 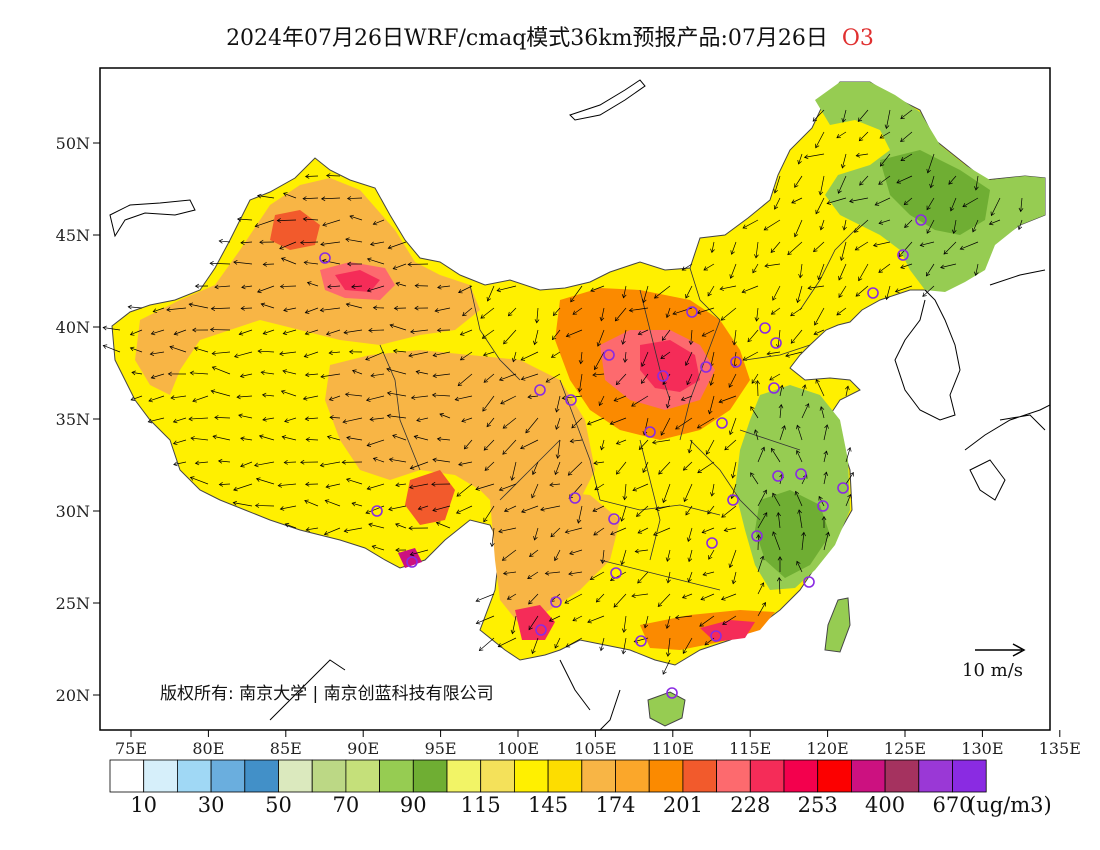 I want to click on lon-tick-label: 80E, so click(x=208, y=748).